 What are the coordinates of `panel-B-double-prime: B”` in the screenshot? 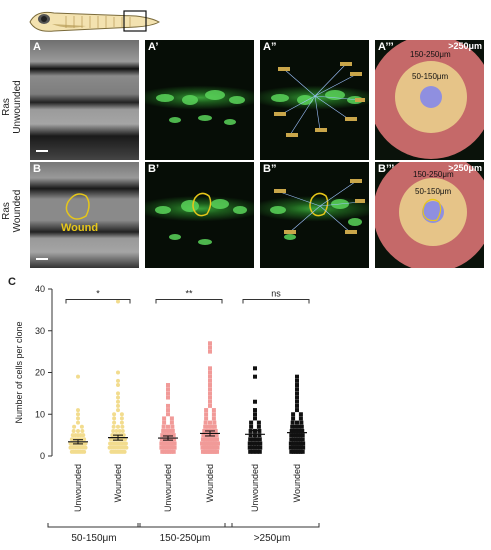 It's located at (314, 215).